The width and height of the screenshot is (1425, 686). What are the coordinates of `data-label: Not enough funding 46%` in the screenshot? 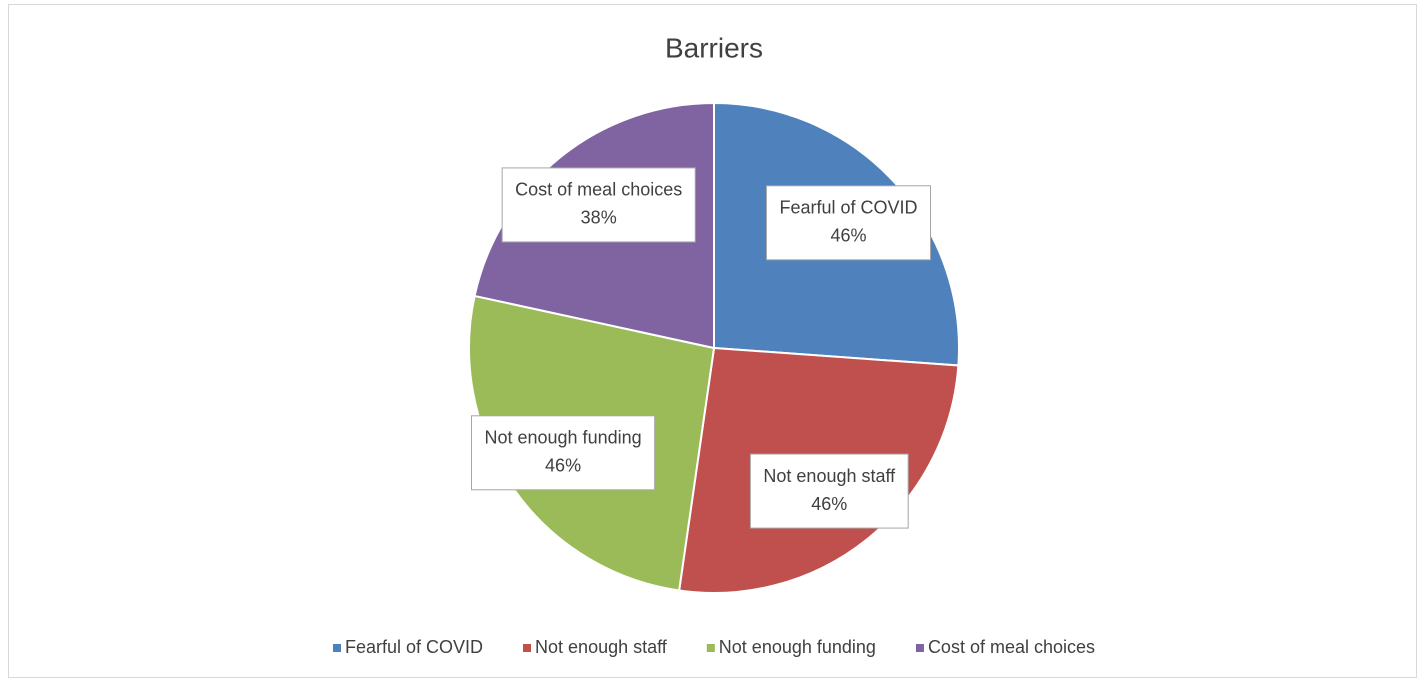 It's located at (563, 453).